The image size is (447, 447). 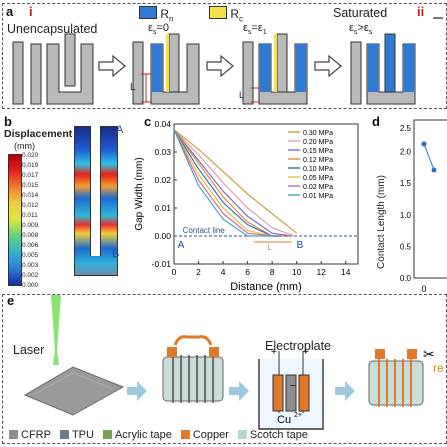 I want to click on arrow-e1, so click(x=137, y=391).